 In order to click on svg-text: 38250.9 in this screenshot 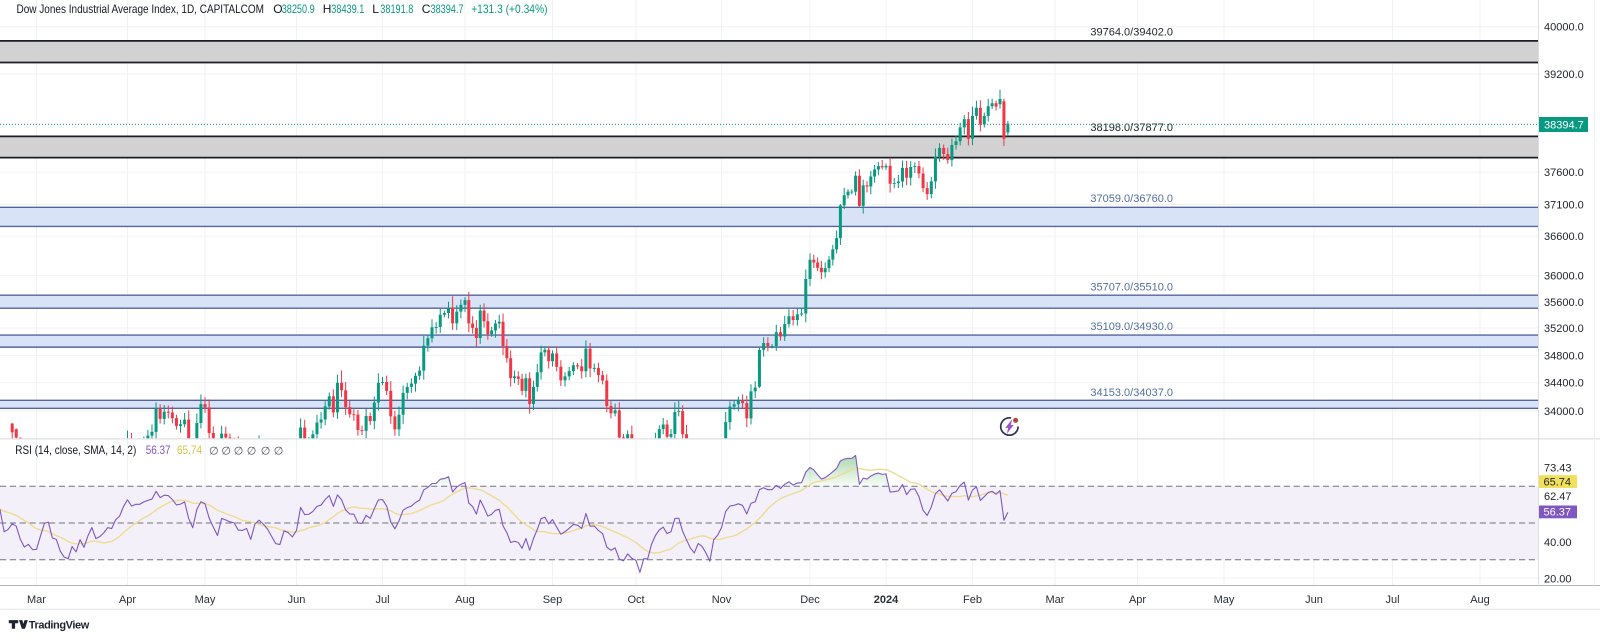, I will do `click(298, 9)`.